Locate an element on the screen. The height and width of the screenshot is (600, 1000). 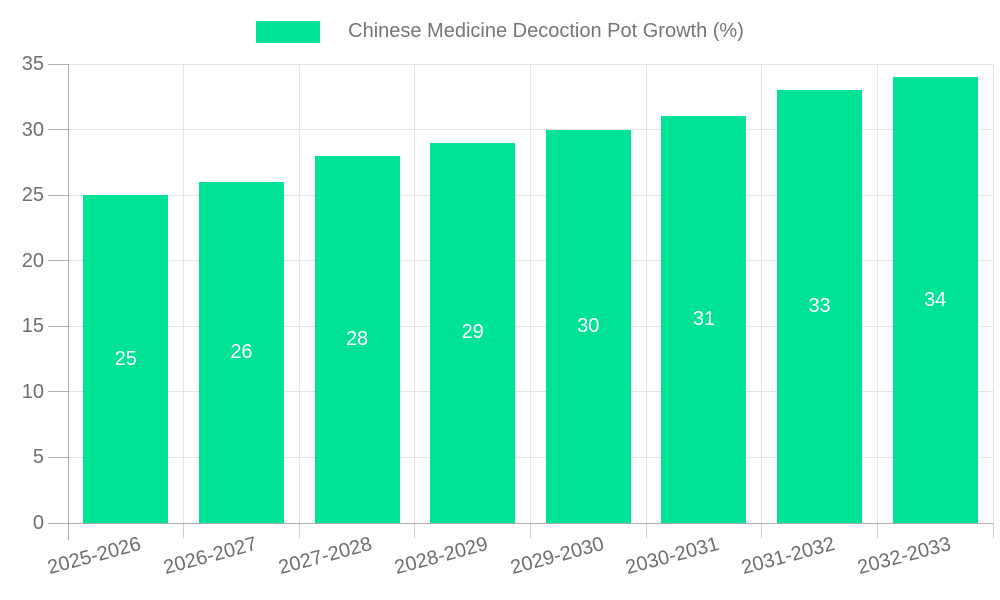
y-axis-tick-label: 15 is located at coordinates (32, 326).